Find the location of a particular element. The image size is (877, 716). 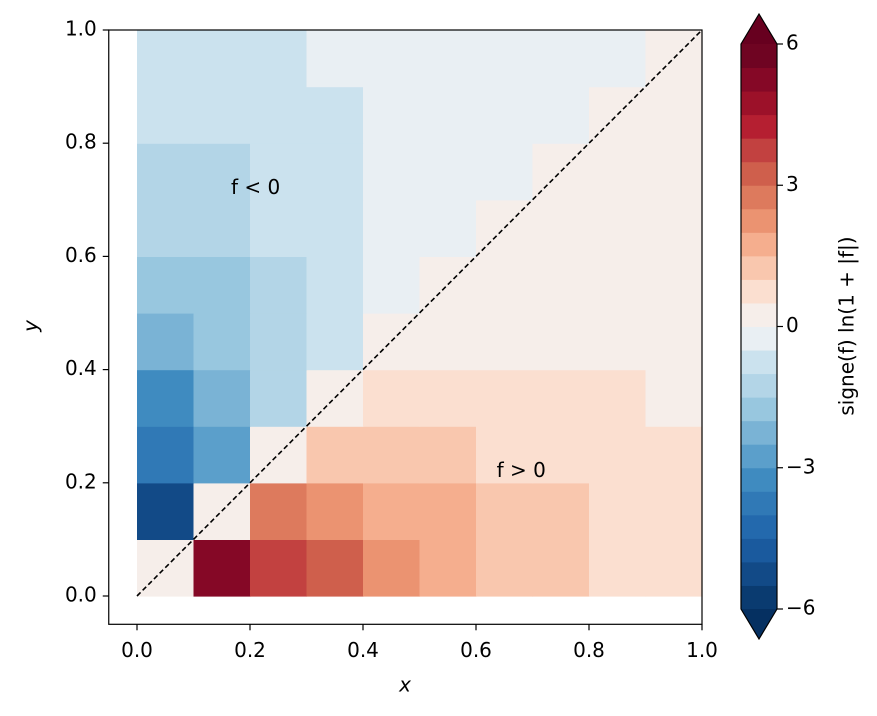

y-axis-label: y is located at coordinates (31, 326).